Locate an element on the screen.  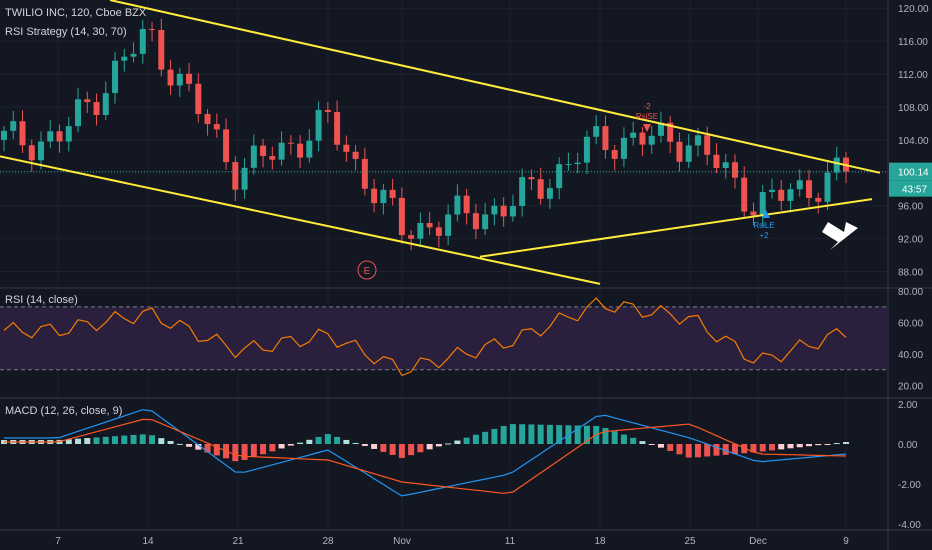
macd-pane is located at coordinates (425, 453).